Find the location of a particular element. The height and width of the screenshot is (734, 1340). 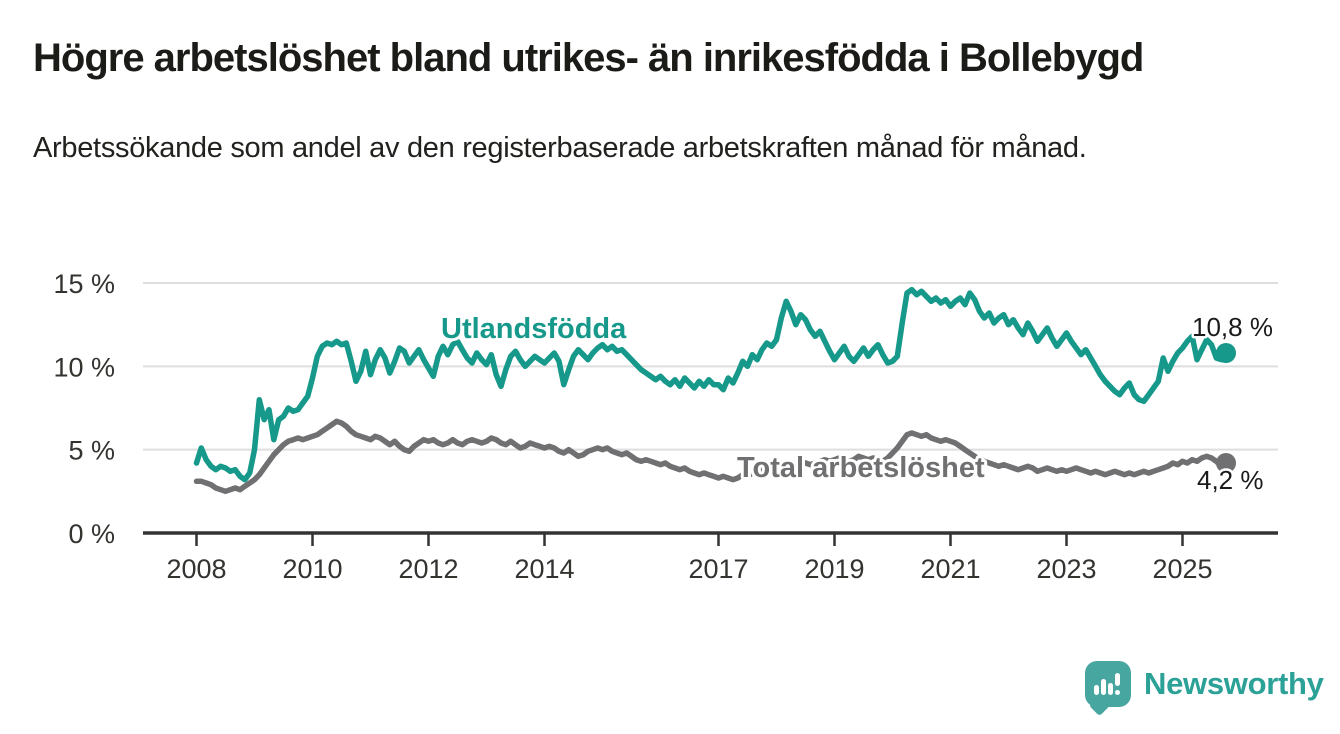

x-tick-label: 2023 is located at coordinates (1066, 569).